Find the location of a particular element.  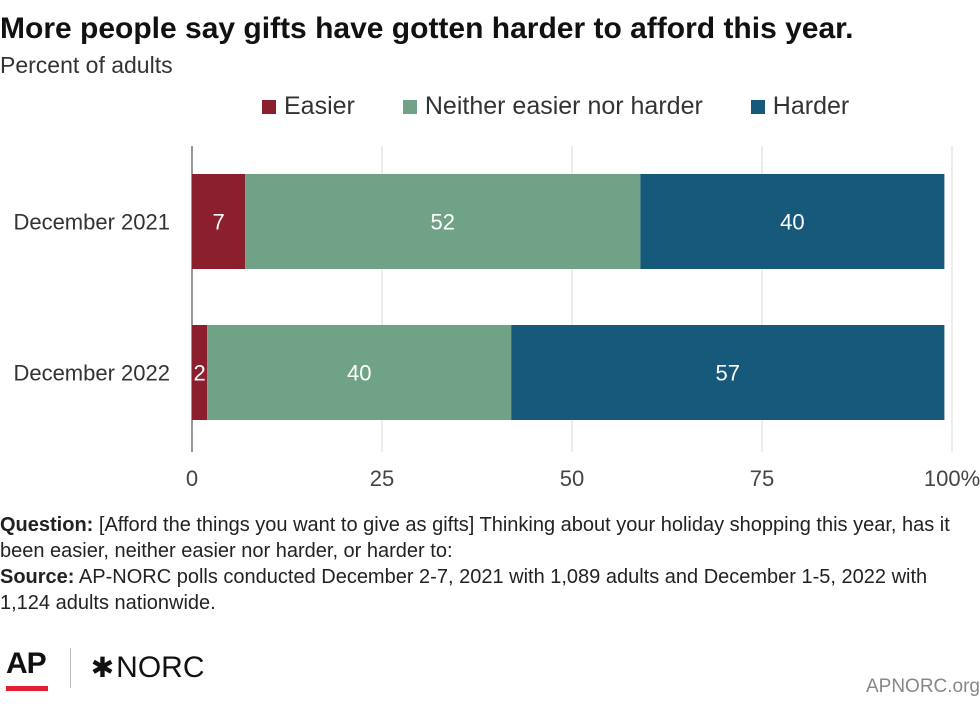

site-url: APNORC.org is located at coordinates (922, 686).